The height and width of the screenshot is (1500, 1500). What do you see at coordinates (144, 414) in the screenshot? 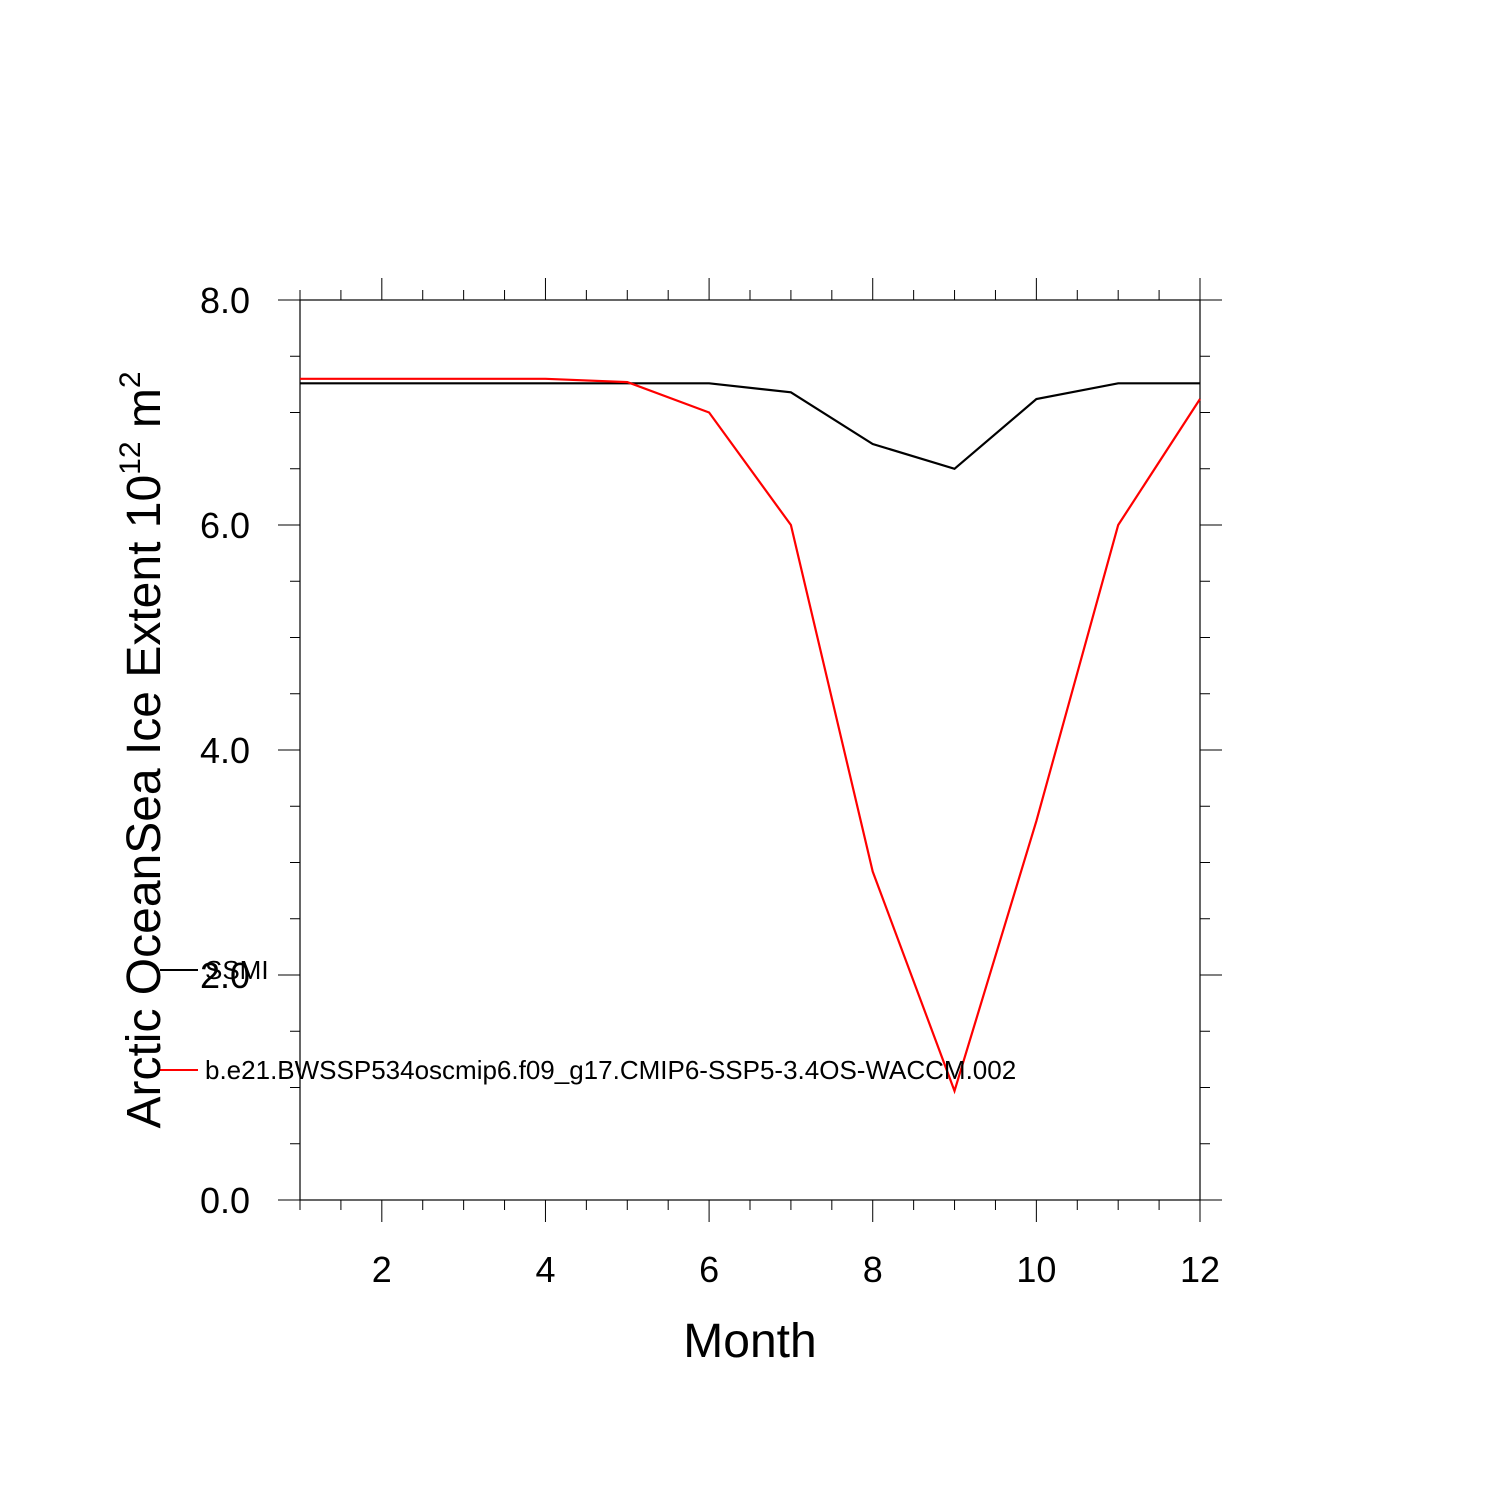
I see `y-axis-title-unit: m` at bounding box center [144, 414].